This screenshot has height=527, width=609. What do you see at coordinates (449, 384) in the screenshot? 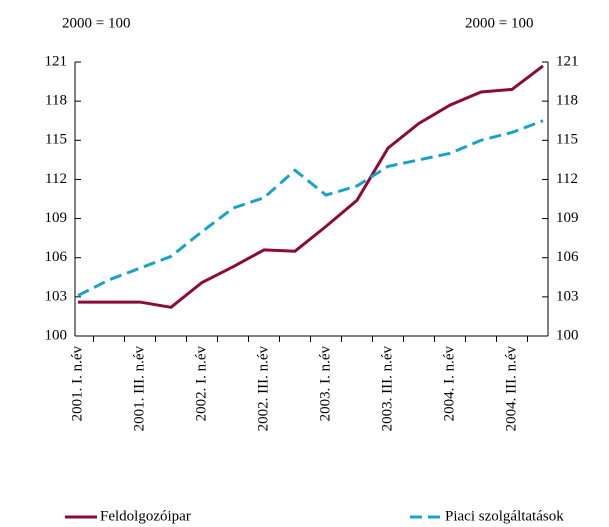
I see `x-tick-label: 2004. I. n.év` at bounding box center [449, 384].